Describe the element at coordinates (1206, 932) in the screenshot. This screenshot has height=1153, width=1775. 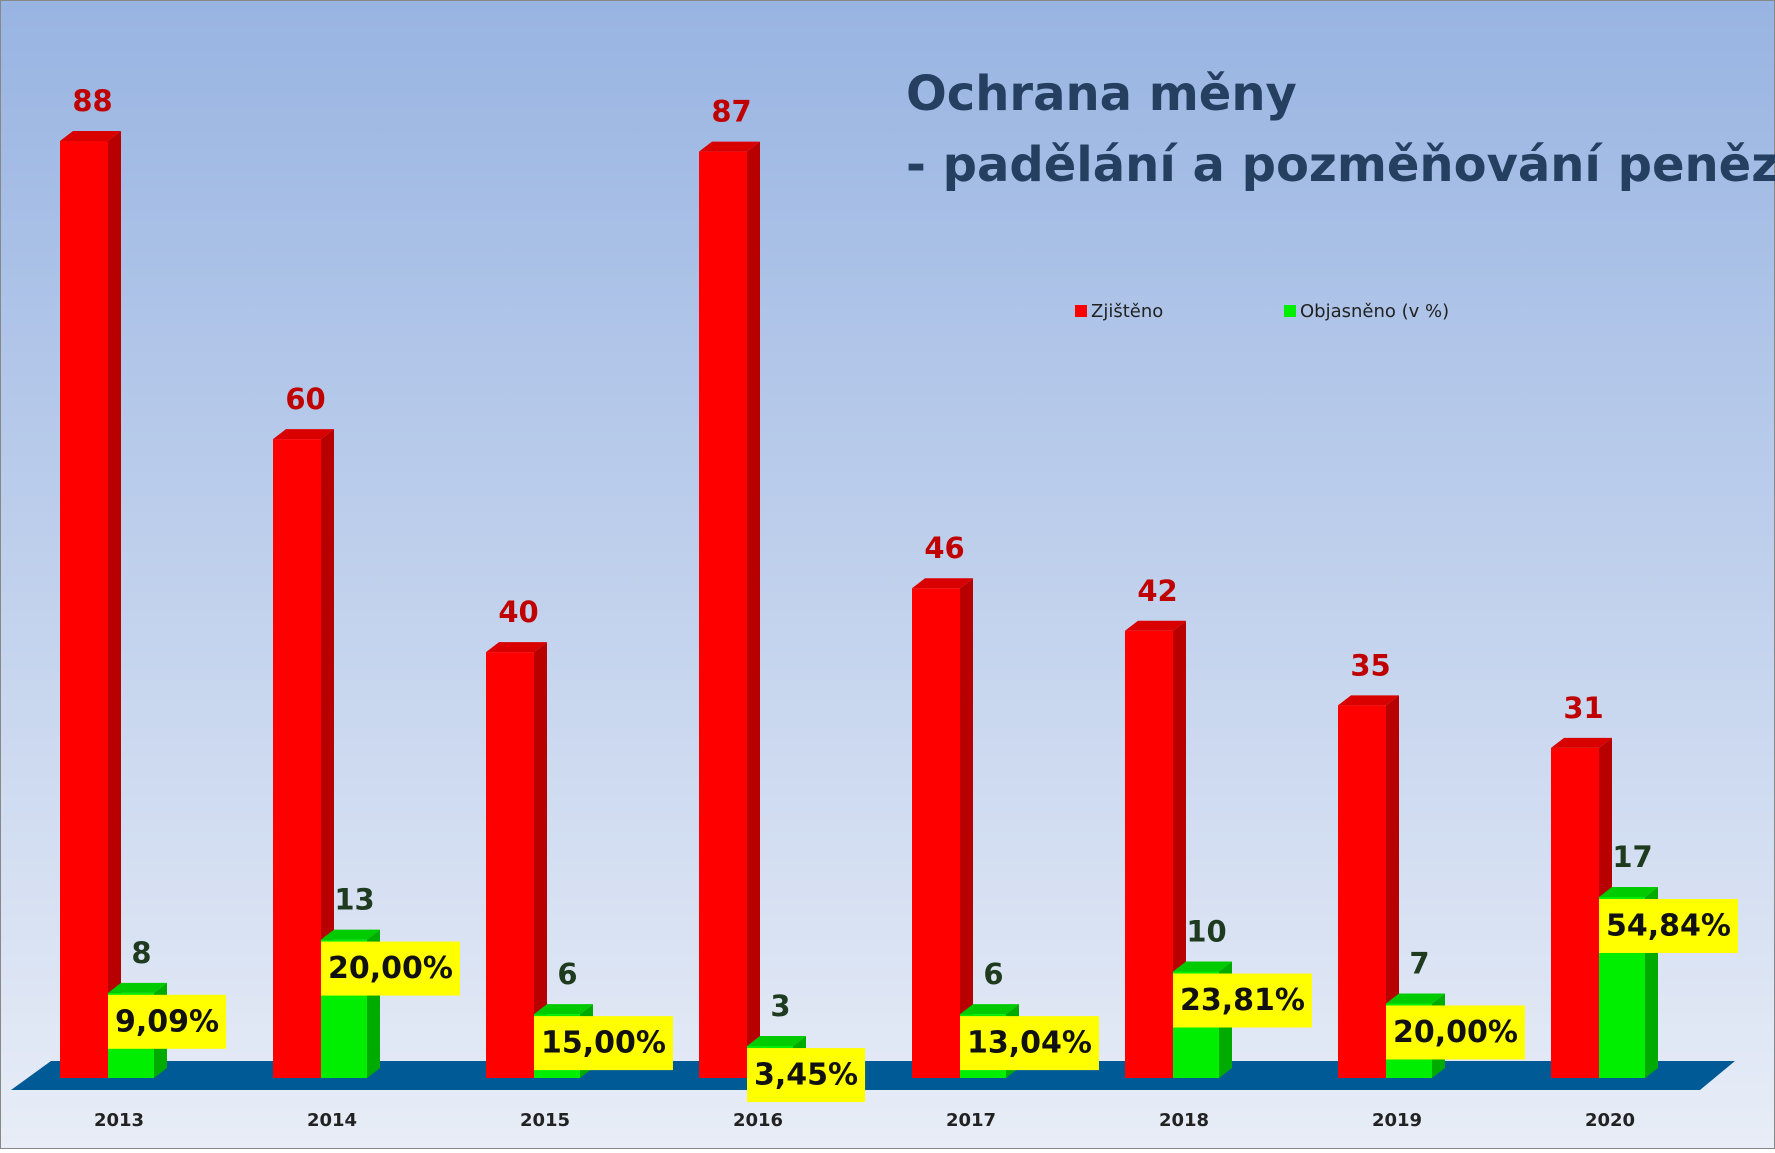
I see `data-label: 10` at that location.